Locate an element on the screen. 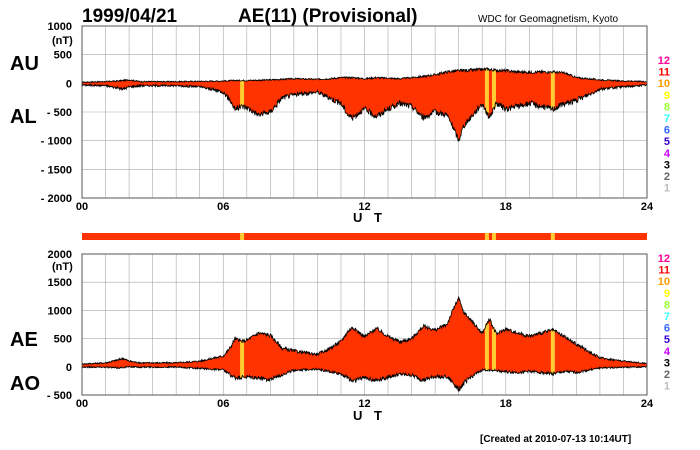 Image resolution: width=700 pixels, height=450 pixels. chart-source: WDC for Geomagnetism, Kyoto is located at coordinates (548, 19).